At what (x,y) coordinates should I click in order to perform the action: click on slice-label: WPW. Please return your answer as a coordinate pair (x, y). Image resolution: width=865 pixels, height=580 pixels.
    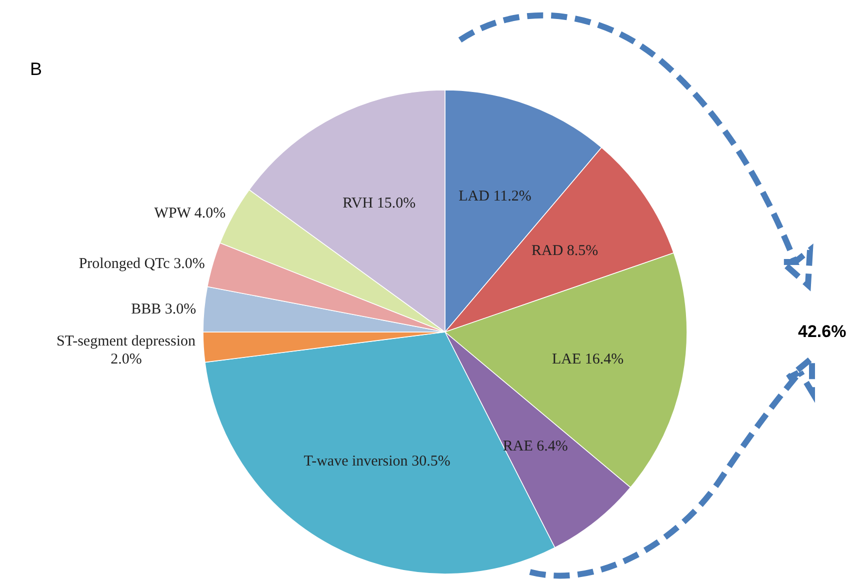
    Looking at the image, I should click on (172, 214).